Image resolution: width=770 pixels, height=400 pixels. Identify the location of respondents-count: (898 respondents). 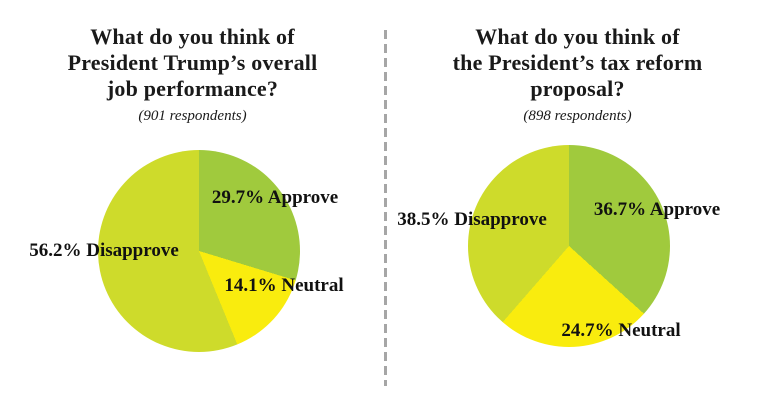
(577, 116).